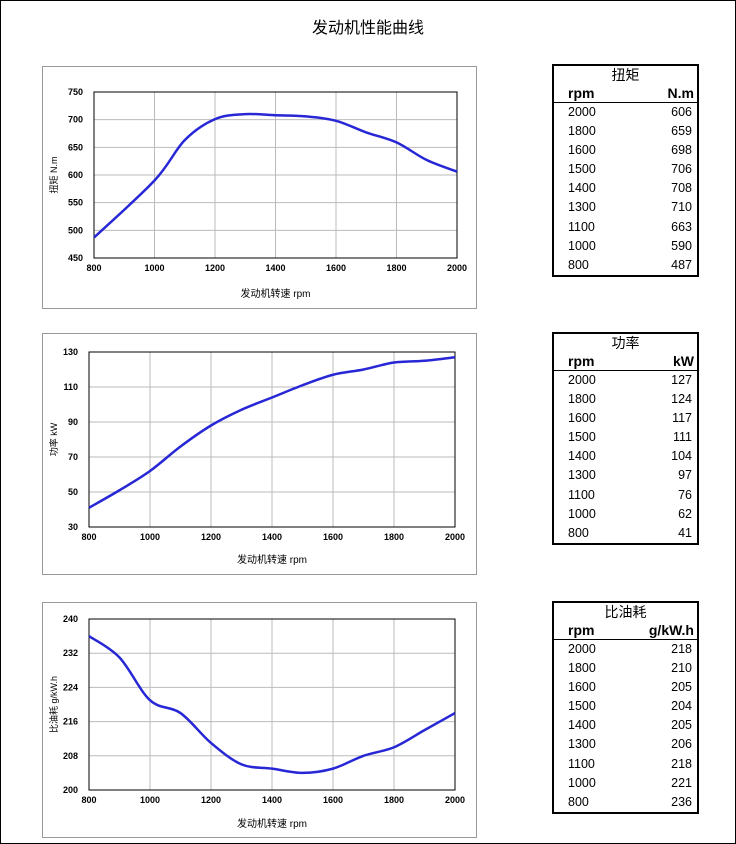 The height and width of the screenshot is (844, 736). I want to click on table-row: 2000 127, so click(625, 380).